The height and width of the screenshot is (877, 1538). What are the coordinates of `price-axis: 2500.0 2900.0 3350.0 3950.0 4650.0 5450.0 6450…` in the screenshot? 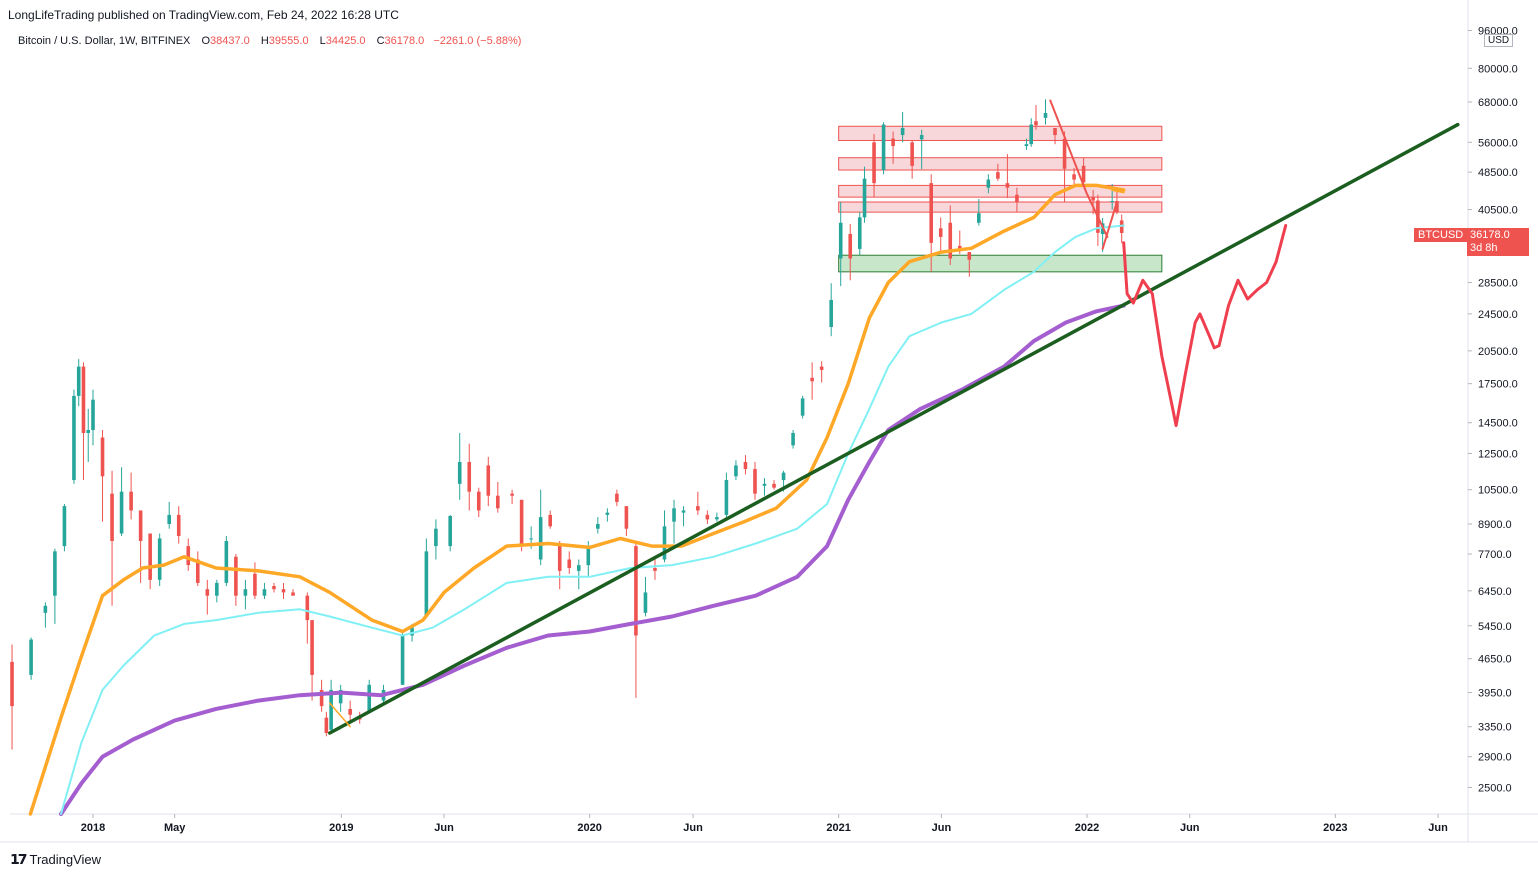 It's located at (1493, 409).